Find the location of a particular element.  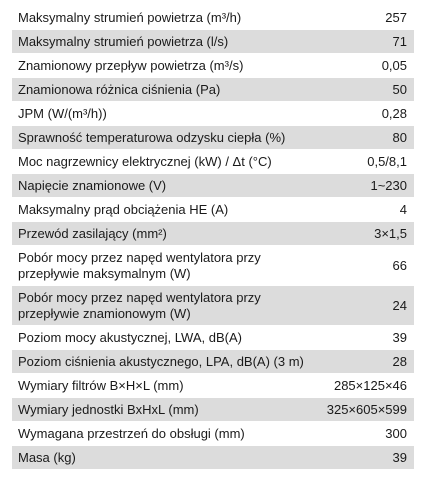

row-value: 0,05 is located at coordinates (394, 65).